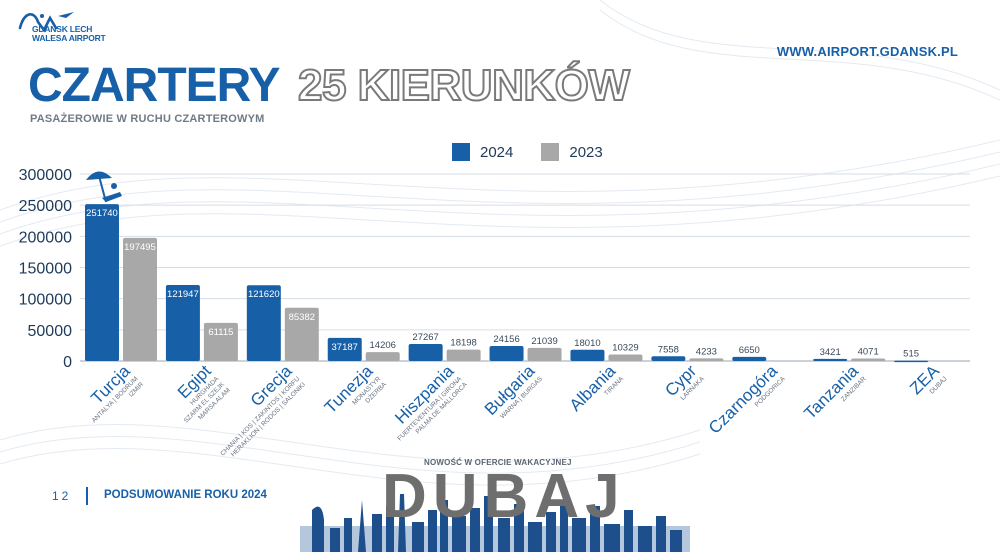 This screenshot has height=552, width=1000. Describe the element at coordinates (62, 29) in the screenshot. I see `logo-line1: GDANSK LECH` at that location.